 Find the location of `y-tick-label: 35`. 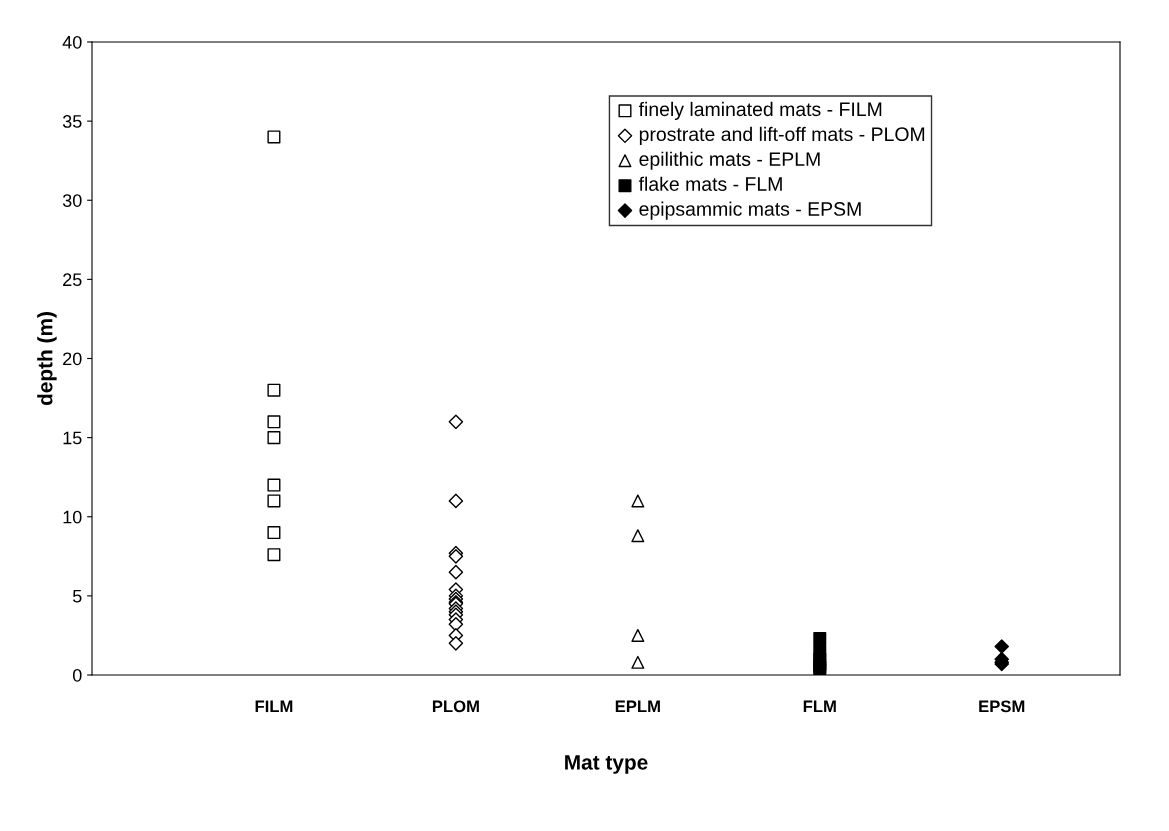

y-tick-label: 35 is located at coordinates (72, 121).